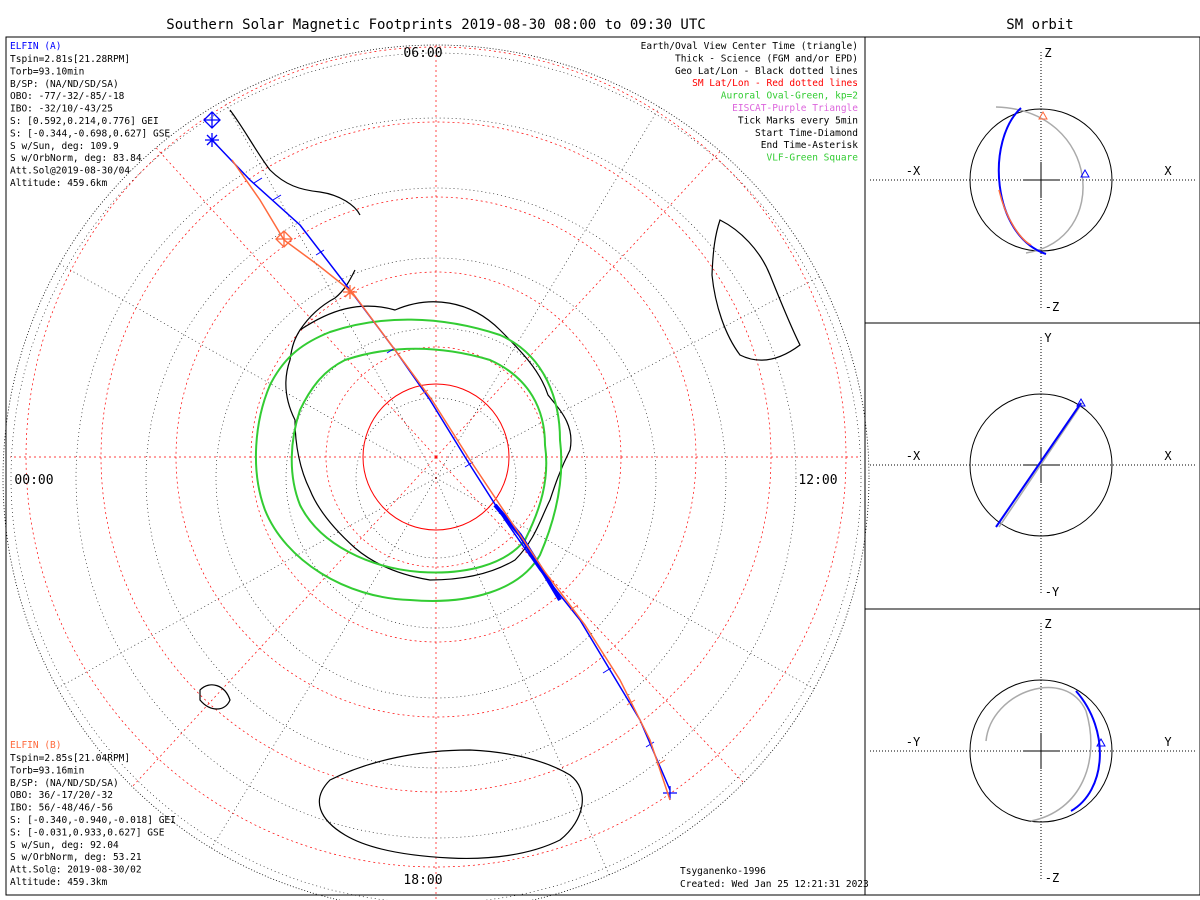 The height and width of the screenshot is (900, 1200). I want to click on elfin-b-line: S: [-0.031,0.933,0.627] GSE, so click(87, 832).